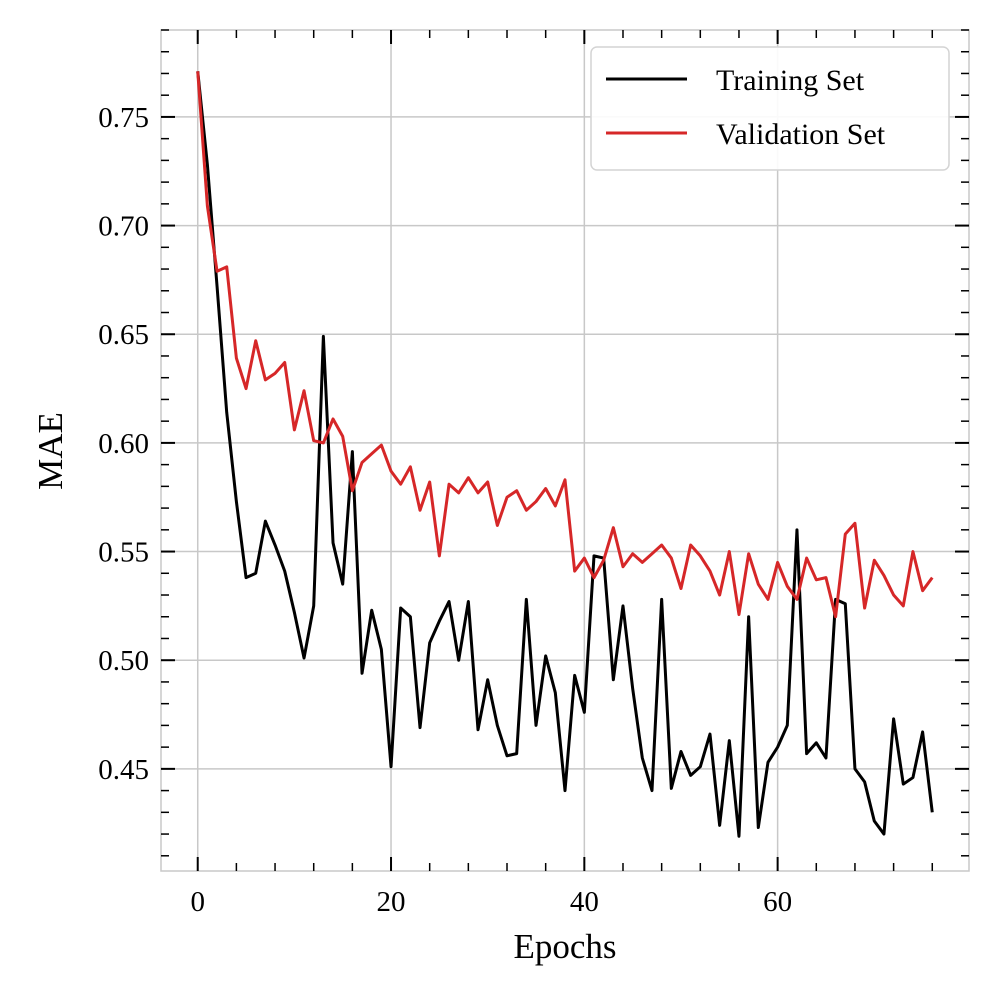  I want to click on legend-label-validation: Validation Set, so click(801, 134).